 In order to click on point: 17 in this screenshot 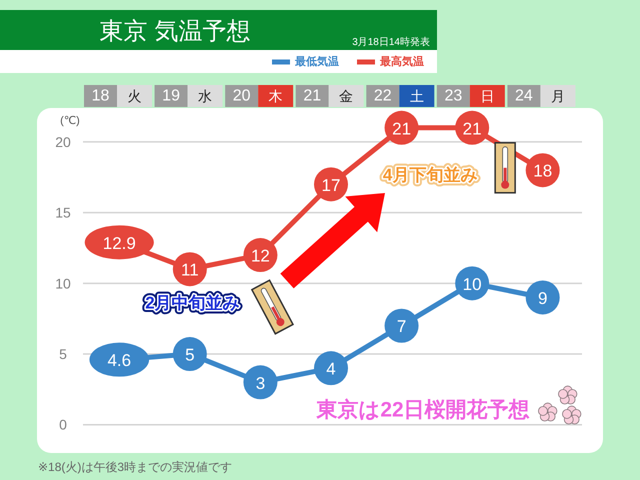, I will do `click(331, 184)`.